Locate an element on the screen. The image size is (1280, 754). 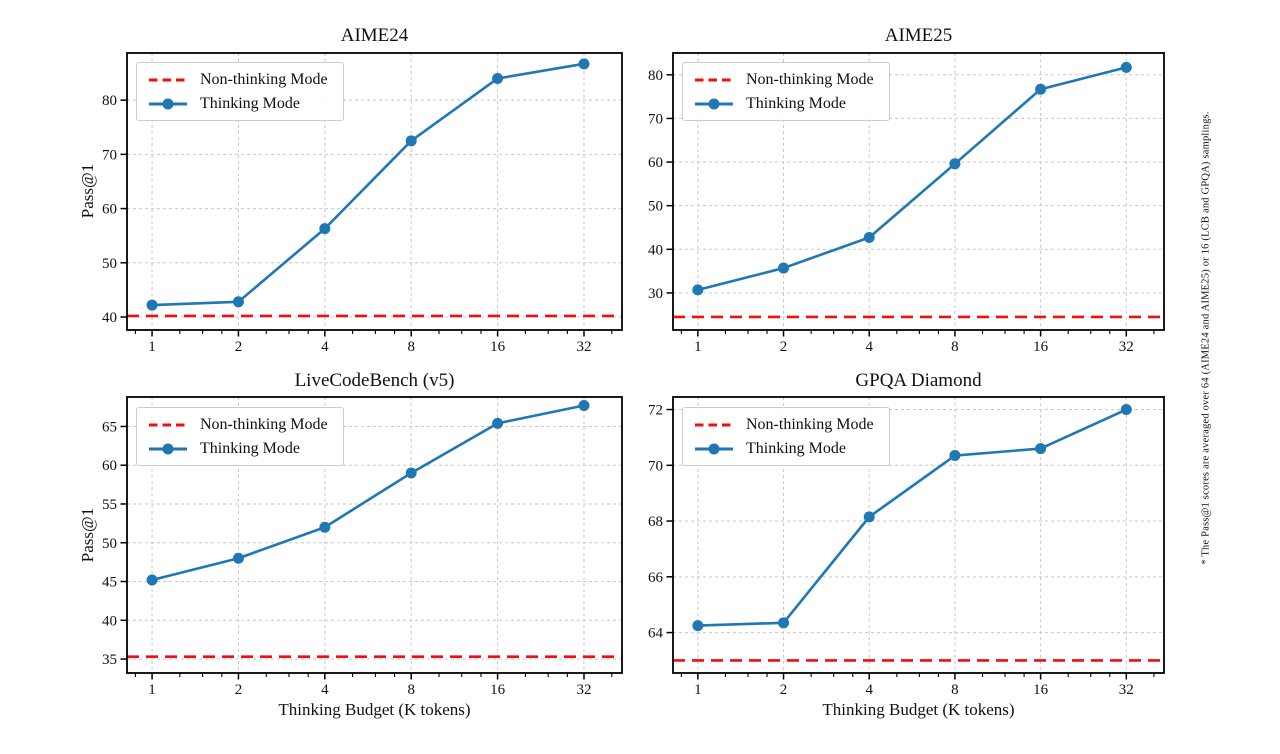
y-tick-label: 64 is located at coordinates (656, 634).